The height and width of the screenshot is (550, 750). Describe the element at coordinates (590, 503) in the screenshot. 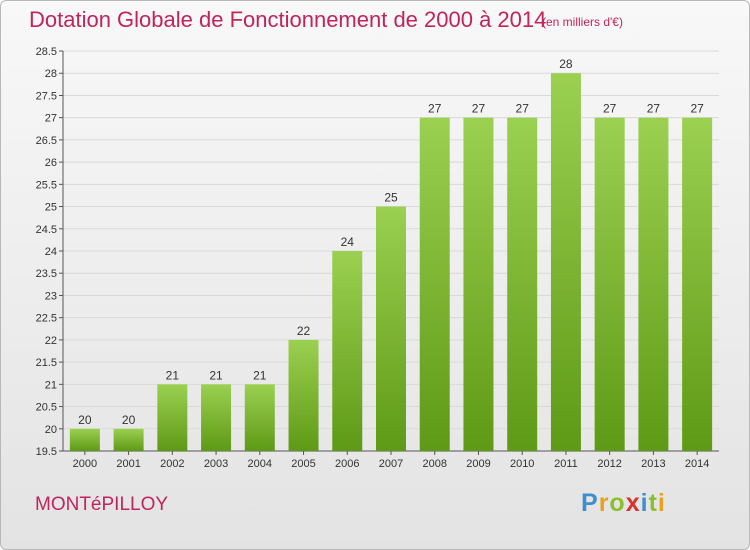

I see `brand-letter: P` at that location.